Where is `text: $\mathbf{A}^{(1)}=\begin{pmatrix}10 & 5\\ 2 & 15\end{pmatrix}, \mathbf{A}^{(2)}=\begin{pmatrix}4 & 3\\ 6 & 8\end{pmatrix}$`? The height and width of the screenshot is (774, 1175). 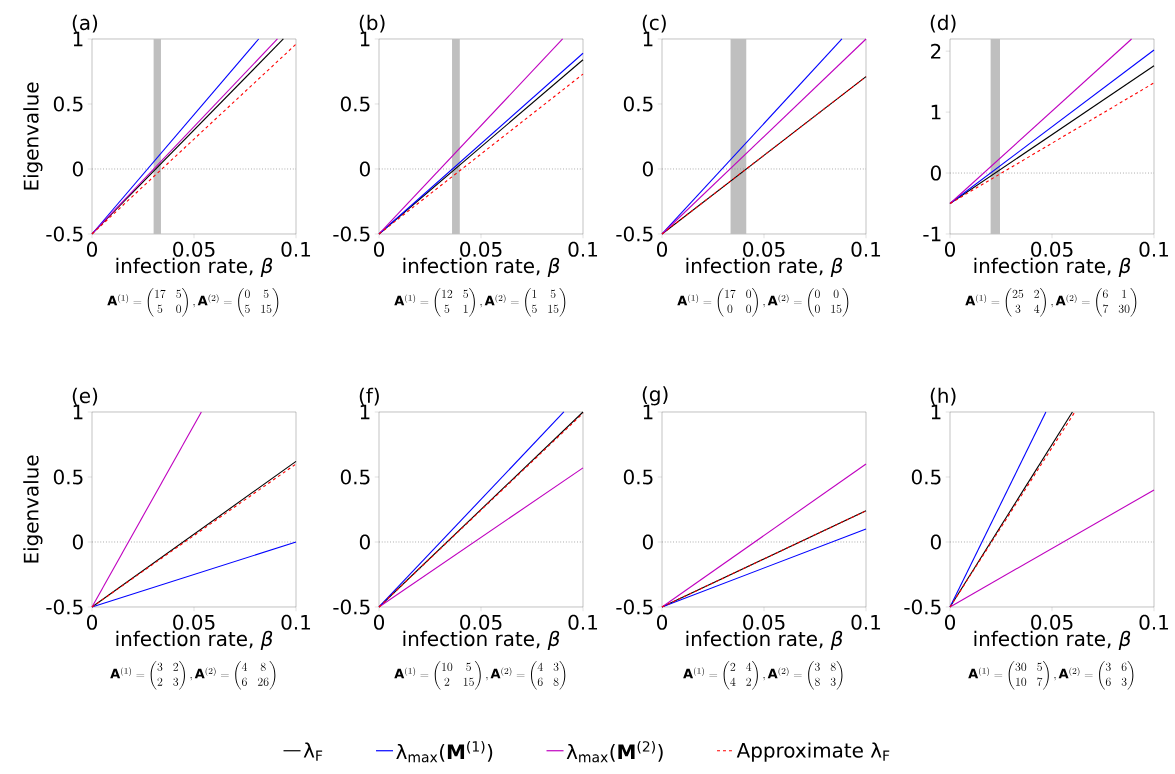 text: $\mathbf{A}^{(1)}=\begin{pmatrix}10 & 5\\ 2 & 15\end{pmatrix}, \mathbf{A}^{(2)}=\begin{pmatrix}4 & 3\\ 6 & 8\end{pmatrix}$ is located at coordinates (480, 675).